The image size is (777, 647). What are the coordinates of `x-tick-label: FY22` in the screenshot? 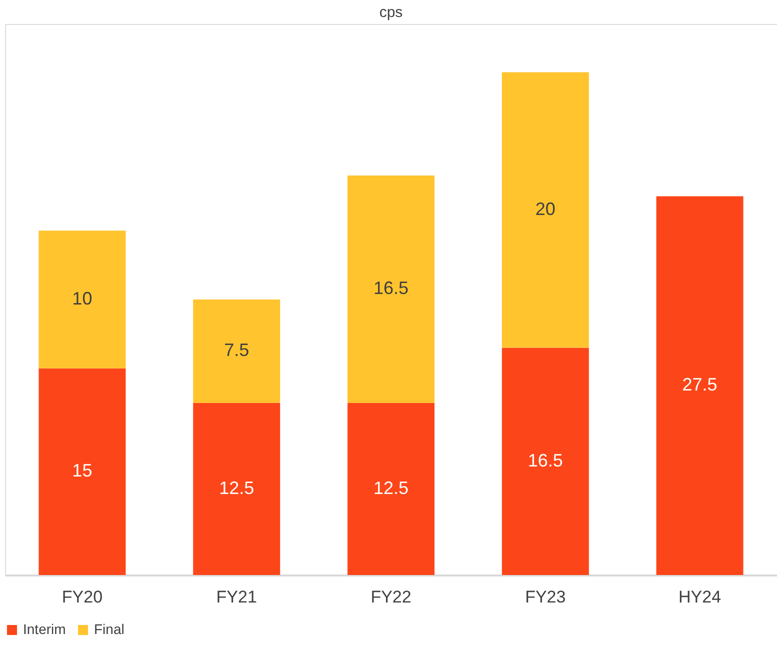 It's located at (391, 597).